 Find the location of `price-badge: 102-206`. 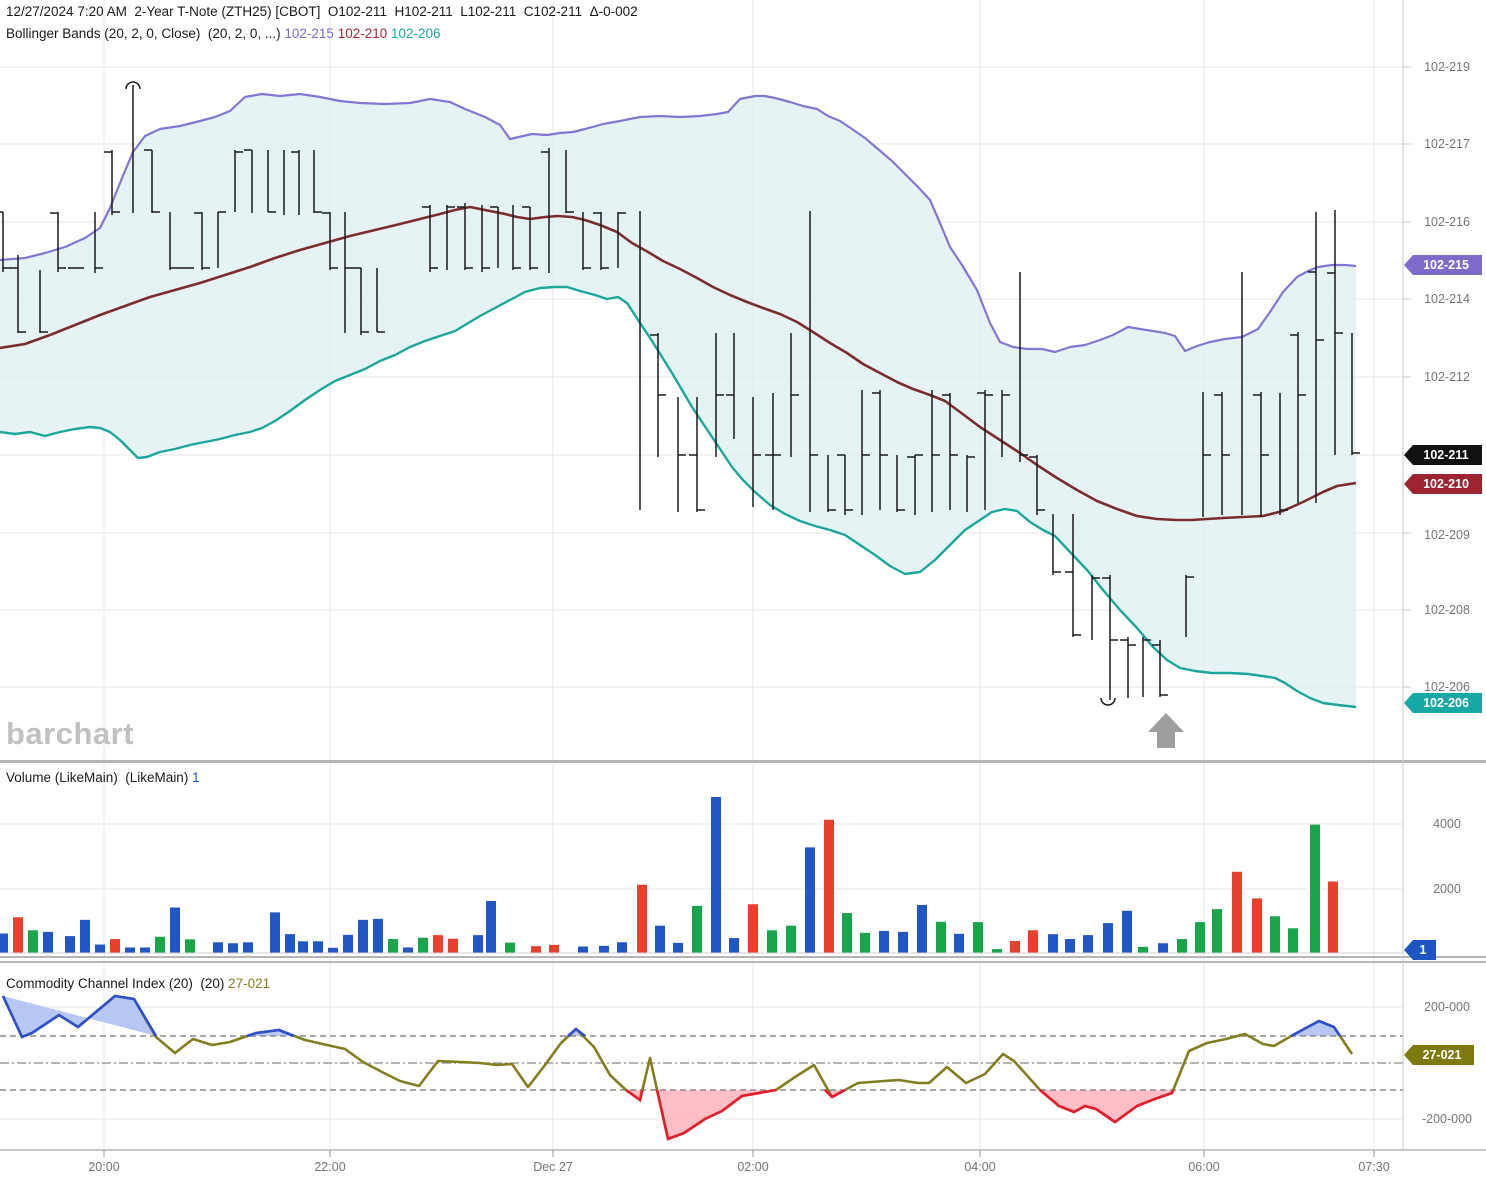

price-badge: 102-206 is located at coordinates (1443, 703).